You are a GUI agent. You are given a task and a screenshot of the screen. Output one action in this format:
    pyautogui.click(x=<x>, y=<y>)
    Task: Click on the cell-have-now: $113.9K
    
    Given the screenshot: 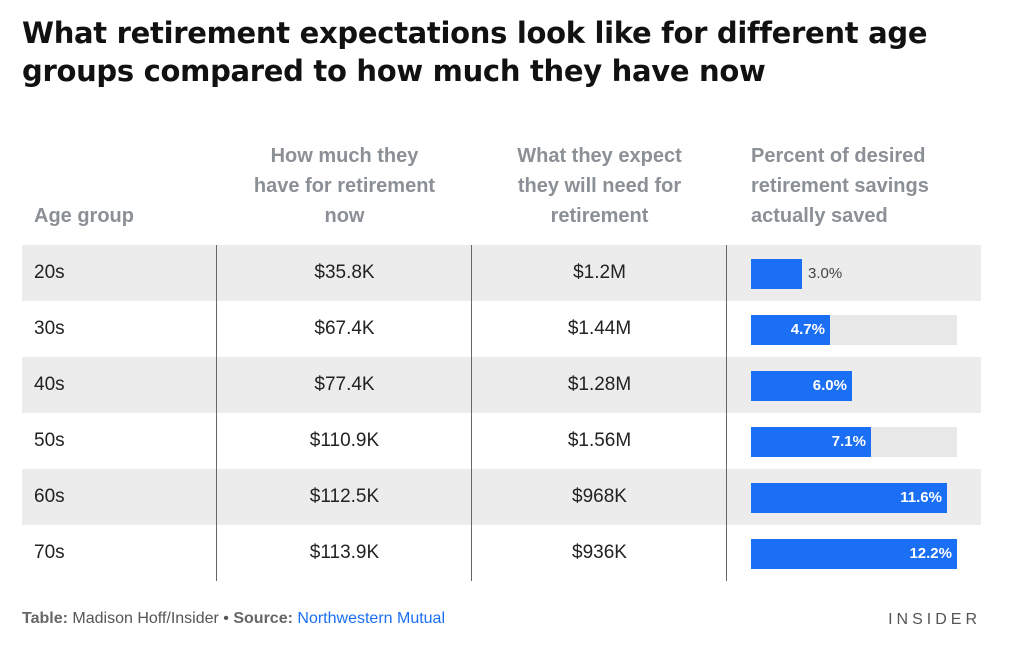 What is the action you would take?
    pyautogui.click(x=344, y=552)
    